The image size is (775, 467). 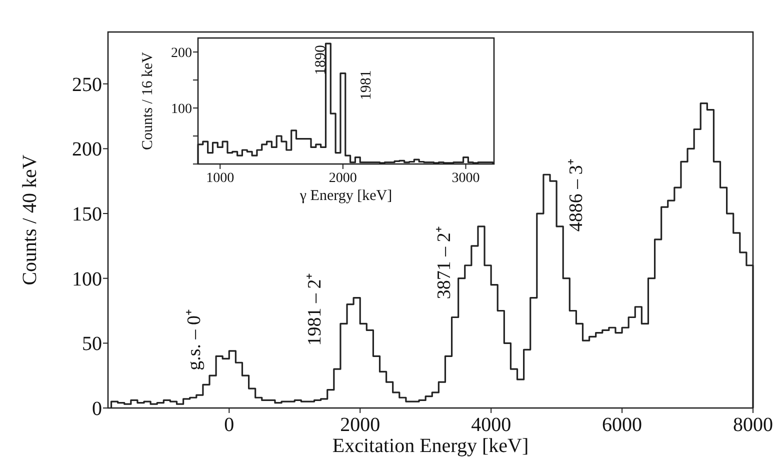 I want to click on y-tick-label: 0, so click(x=97, y=409).